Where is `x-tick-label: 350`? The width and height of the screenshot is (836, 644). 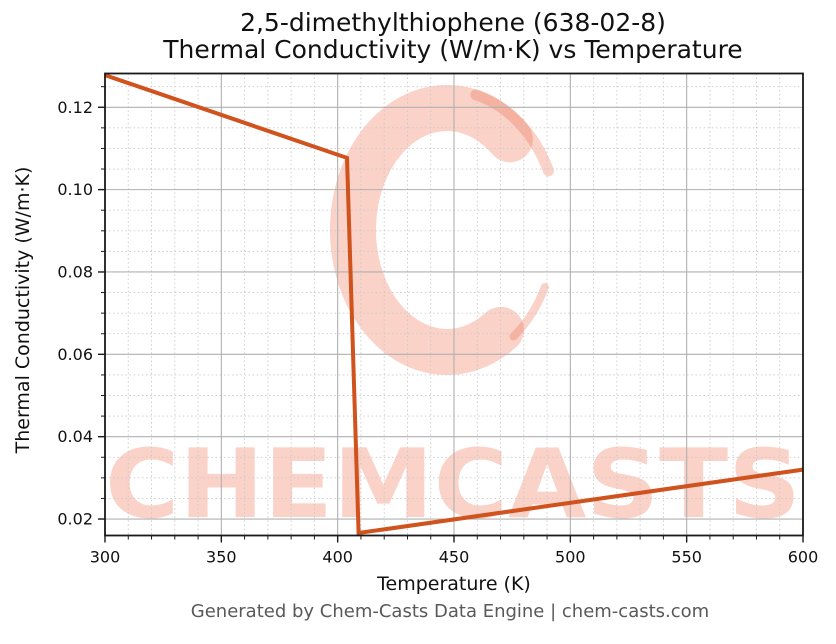
x-tick-label: 350 is located at coordinates (221, 557).